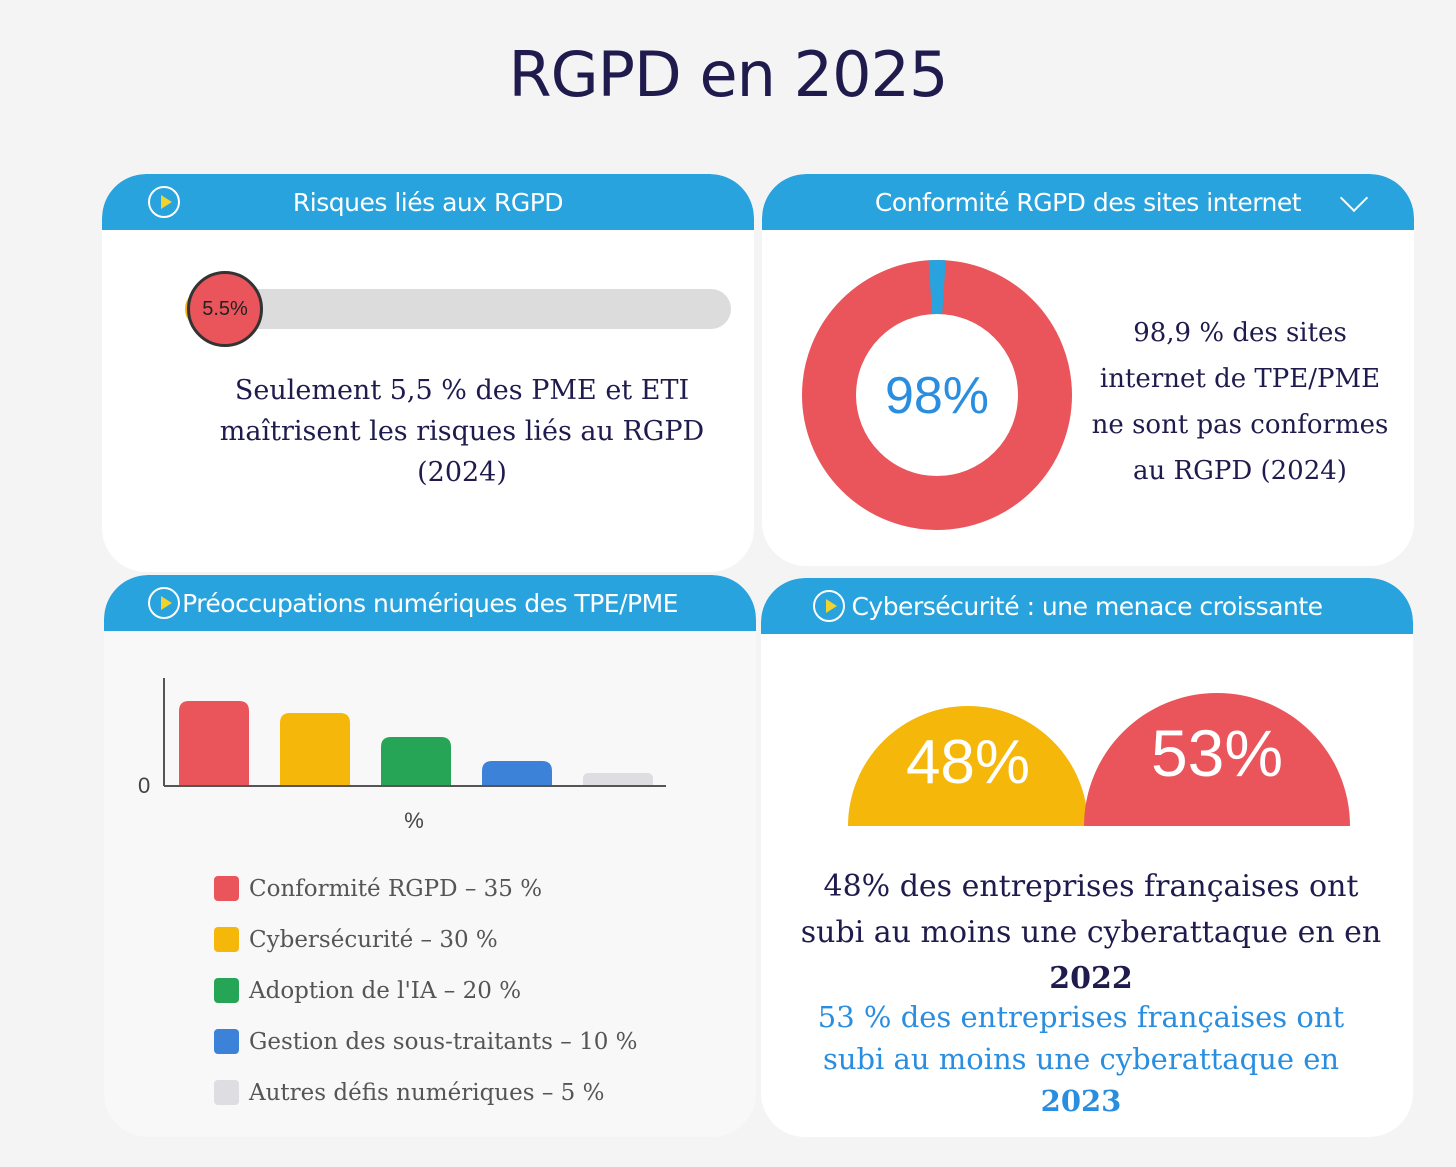 This screenshot has height=1167, width=1456. Describe the element at coordinates (144, 785) in the screenshot. I see `y-tick-label: 0` at that location.